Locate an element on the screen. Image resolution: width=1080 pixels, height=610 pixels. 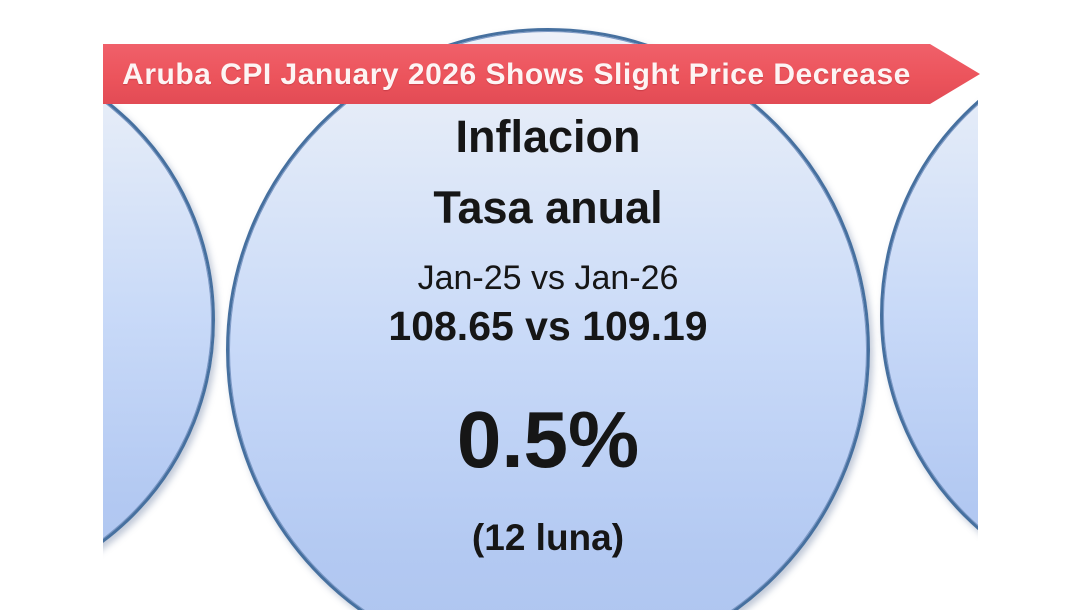
period-note: (12 luna) is located at coordinates (548, 537).